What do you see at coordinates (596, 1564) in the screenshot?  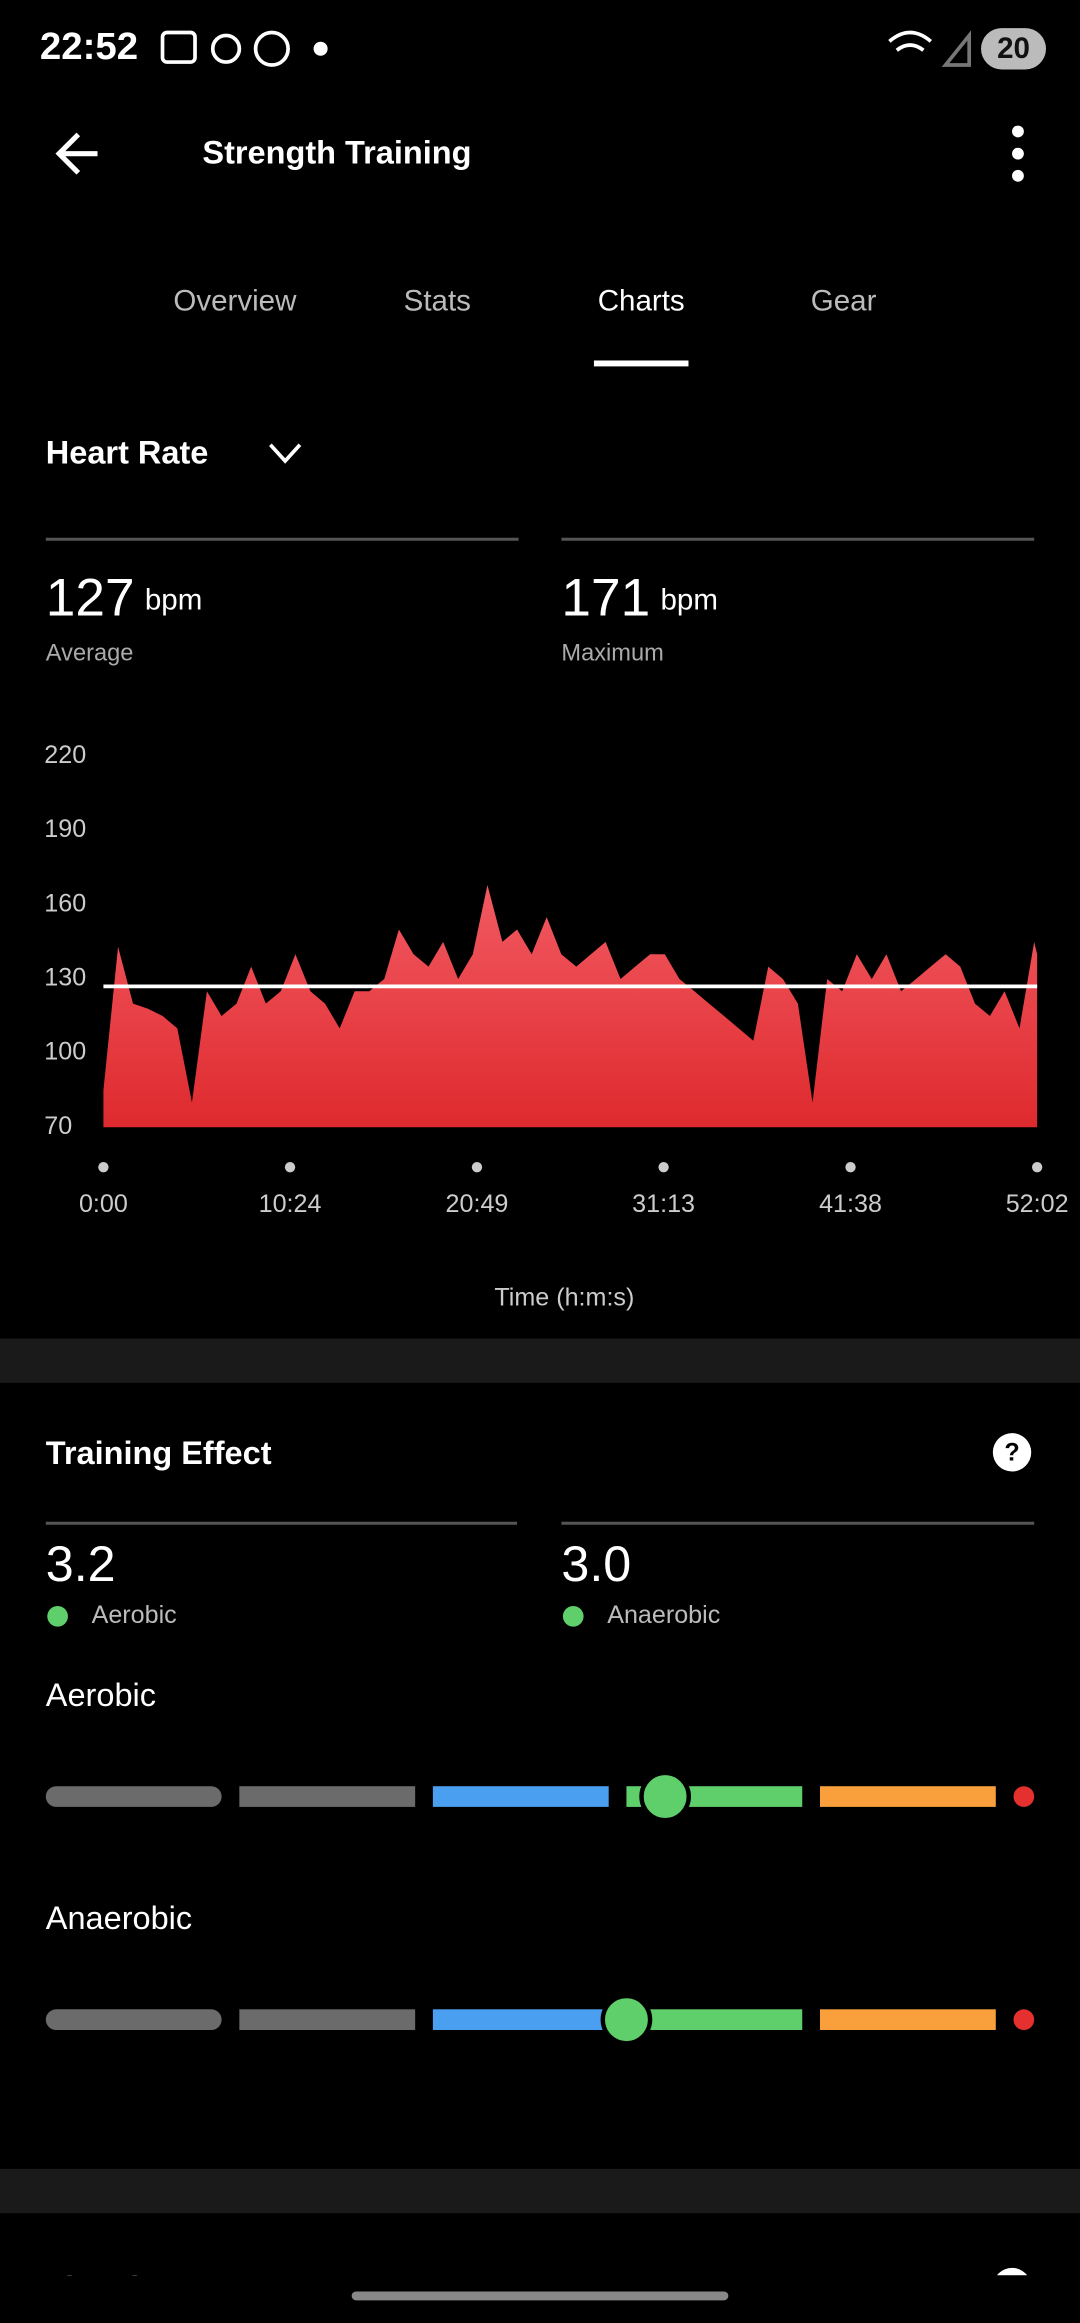 I see `stat-value: 3.0` at bounding box center [596, 1564].